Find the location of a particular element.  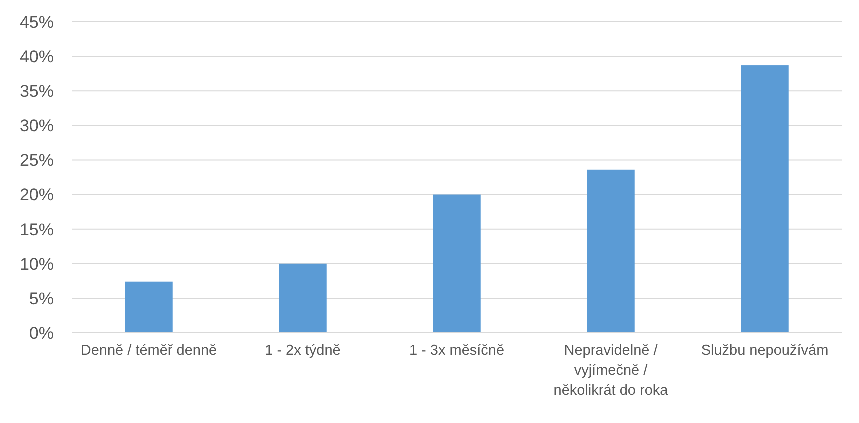

y-tick-label: 45% is located at coordinates (37, 22).